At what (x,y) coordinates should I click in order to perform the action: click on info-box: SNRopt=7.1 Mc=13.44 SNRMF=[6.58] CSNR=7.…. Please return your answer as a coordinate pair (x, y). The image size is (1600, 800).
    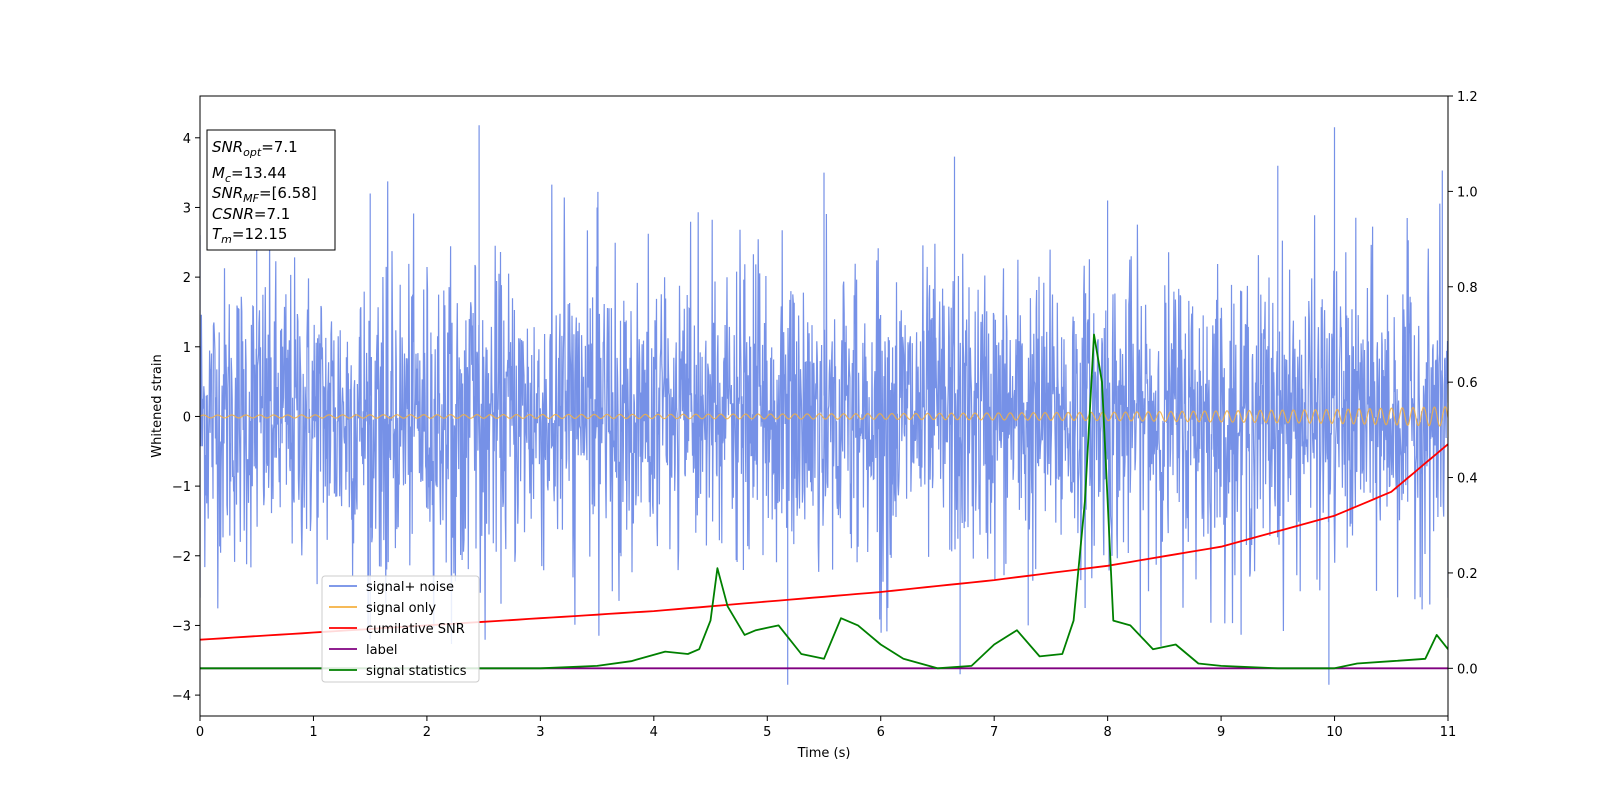
    Looking at the image, I should click on (271, 190).